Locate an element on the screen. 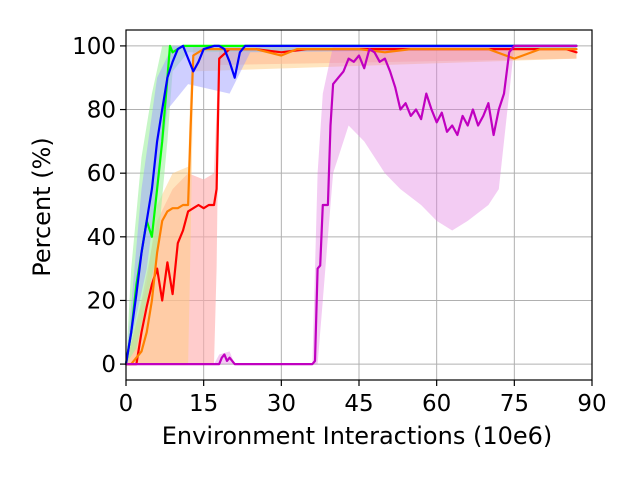 This screenshot has width=640, height=485. y-tick-label: 20 is located at coordinates (101, 301).